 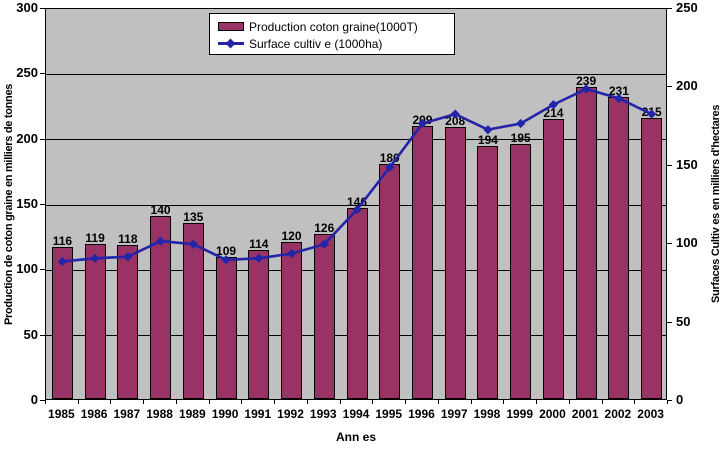 I want to click on left-axis-tick-label: 0, so click(x=34, y=399).